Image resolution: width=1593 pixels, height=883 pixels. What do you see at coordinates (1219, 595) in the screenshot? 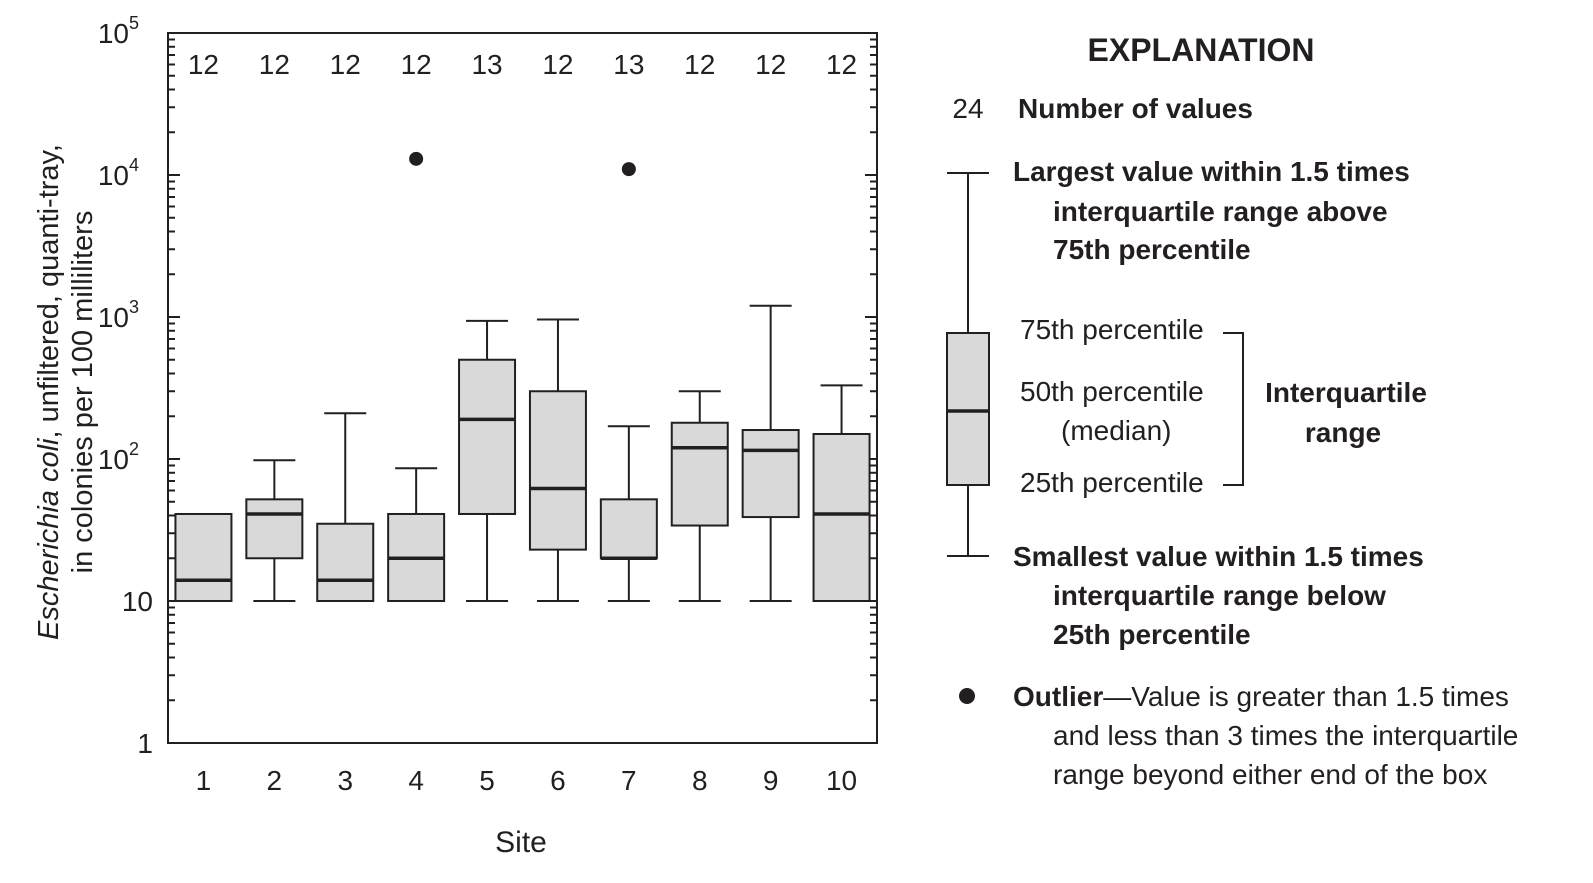
I see `legend-lower-line2: interquartile range below` at bounding box center [1219, 595].